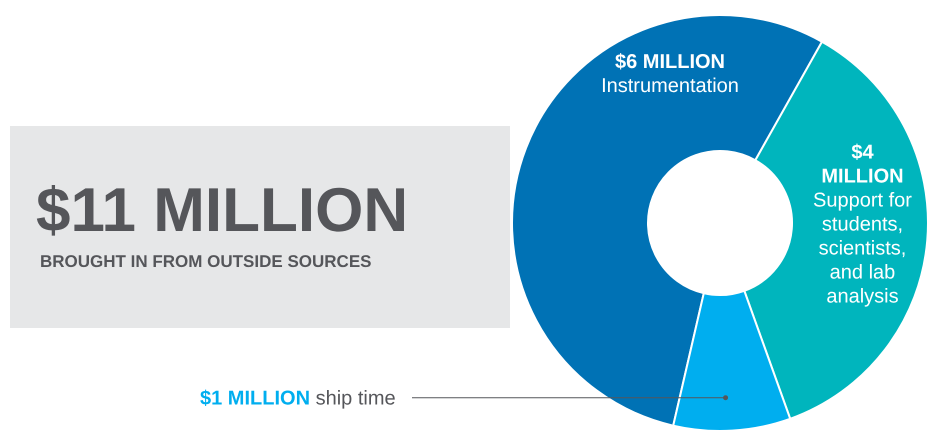  Describe the element at coordinates (222, 210) in the screenshot. I see `text: $11 MILLION` at that location.